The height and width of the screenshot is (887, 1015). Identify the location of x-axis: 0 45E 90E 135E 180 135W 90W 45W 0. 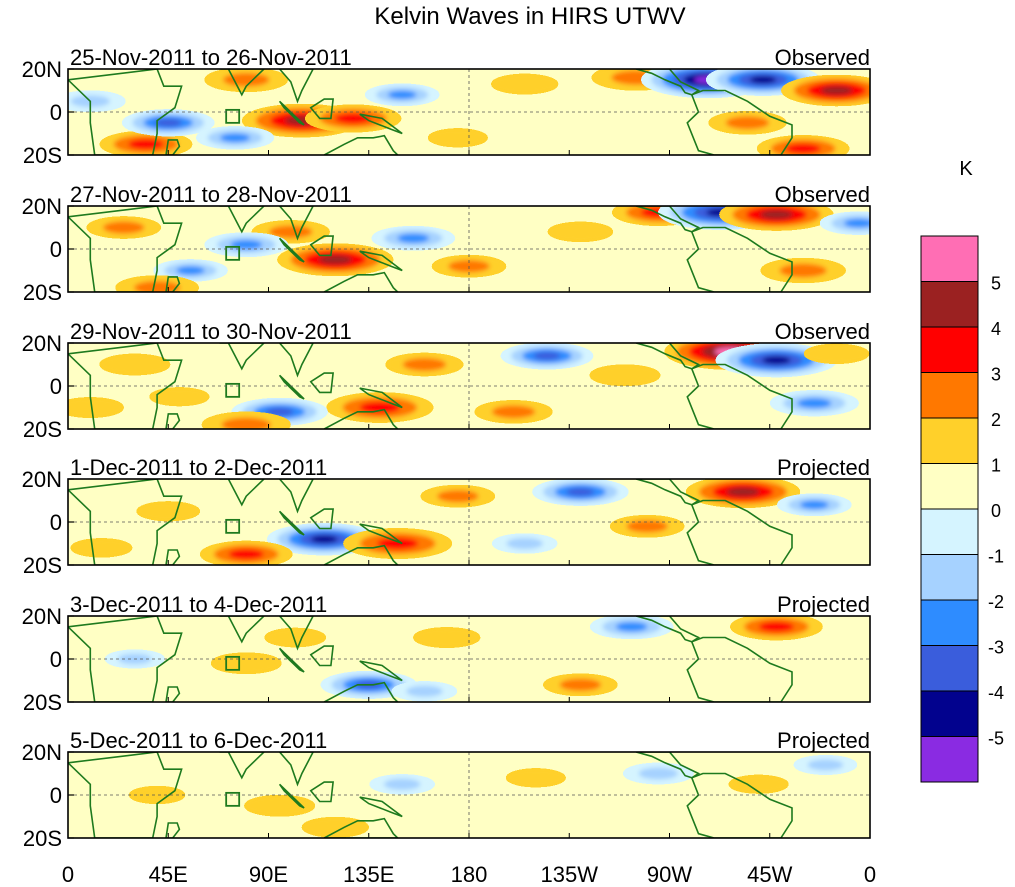
(469, 874).